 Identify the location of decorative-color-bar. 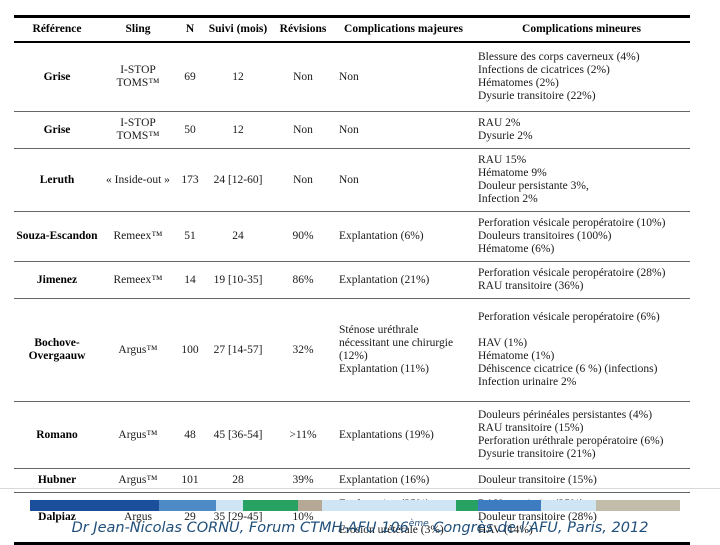
(355, 505).